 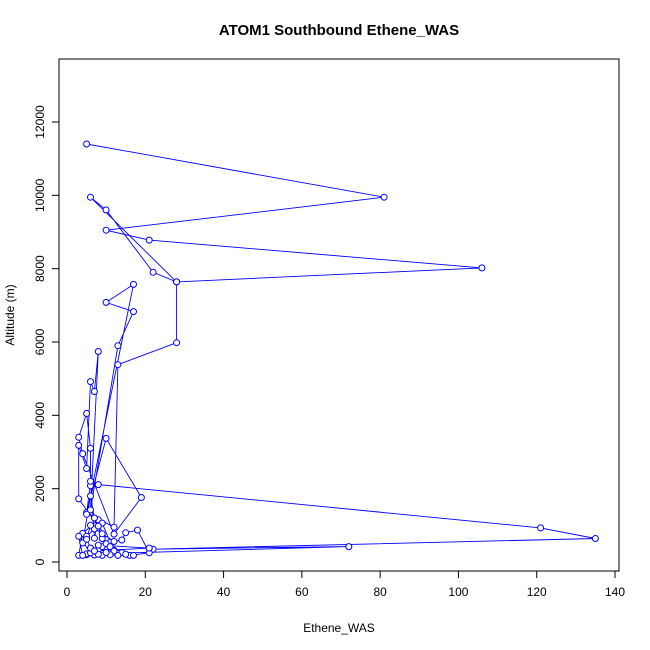 I want to click on x-tick-label-2: 40, so click(x=224, y=592).